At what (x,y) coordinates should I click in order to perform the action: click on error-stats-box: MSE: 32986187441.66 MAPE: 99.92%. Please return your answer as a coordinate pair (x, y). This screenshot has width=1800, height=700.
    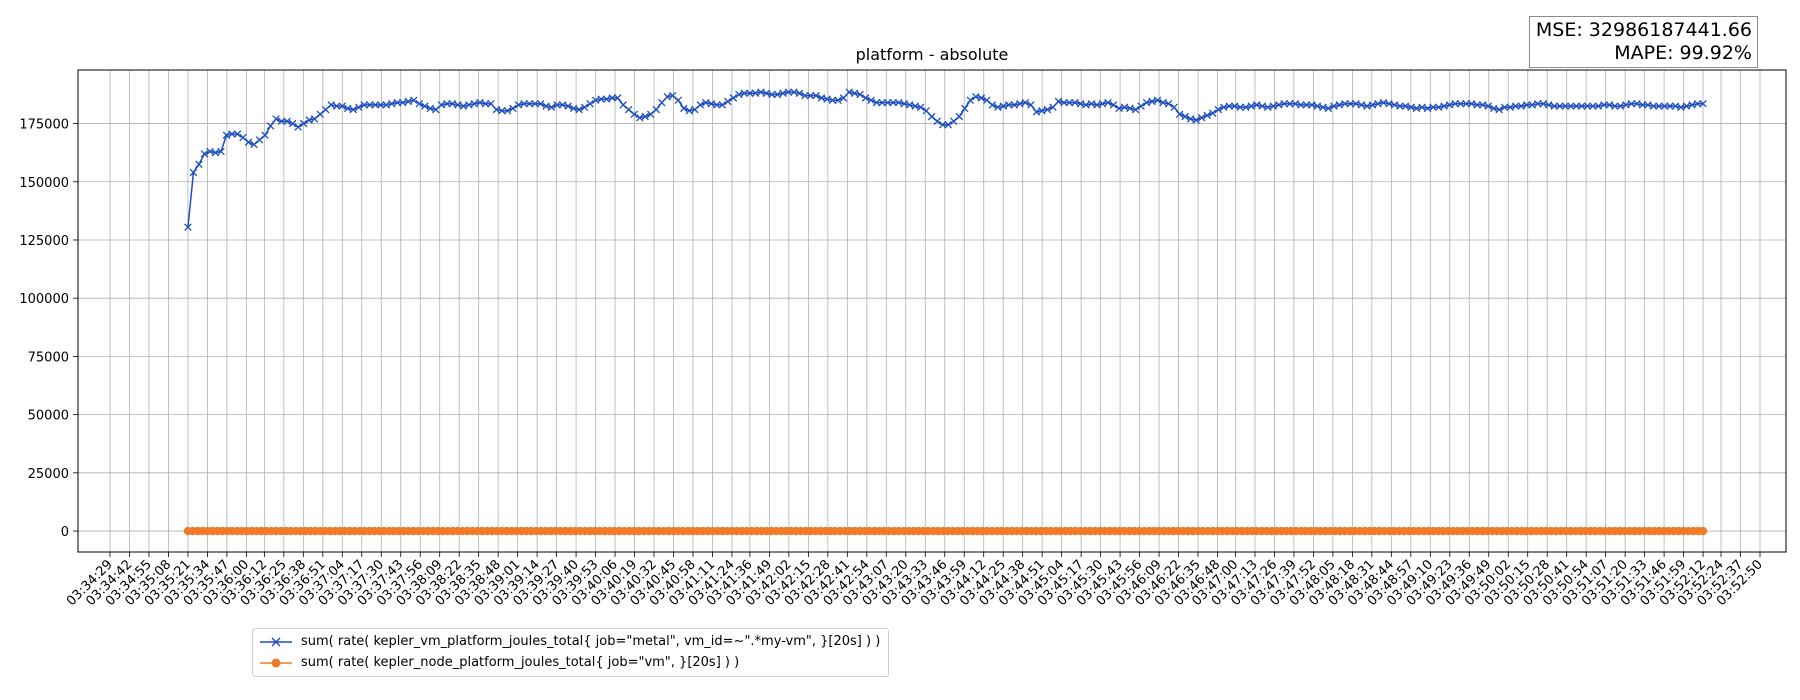
    Looking at the image, I should click on (1643, 42).